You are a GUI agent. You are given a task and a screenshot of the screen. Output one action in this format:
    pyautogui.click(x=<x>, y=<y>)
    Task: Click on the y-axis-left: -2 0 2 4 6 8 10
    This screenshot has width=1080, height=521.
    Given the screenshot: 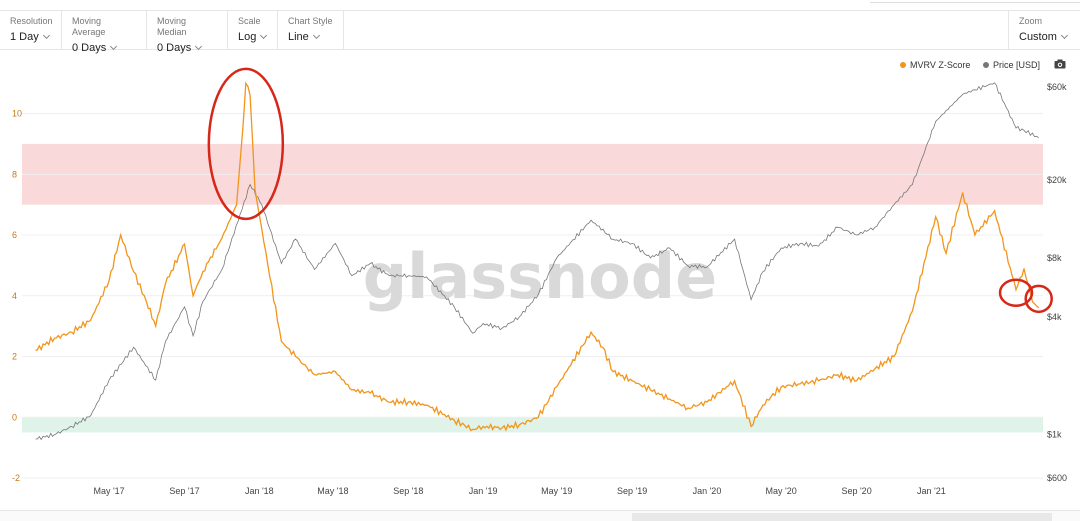 What is the action you would take?
    pyautogui.click(x=17, y=296)
    